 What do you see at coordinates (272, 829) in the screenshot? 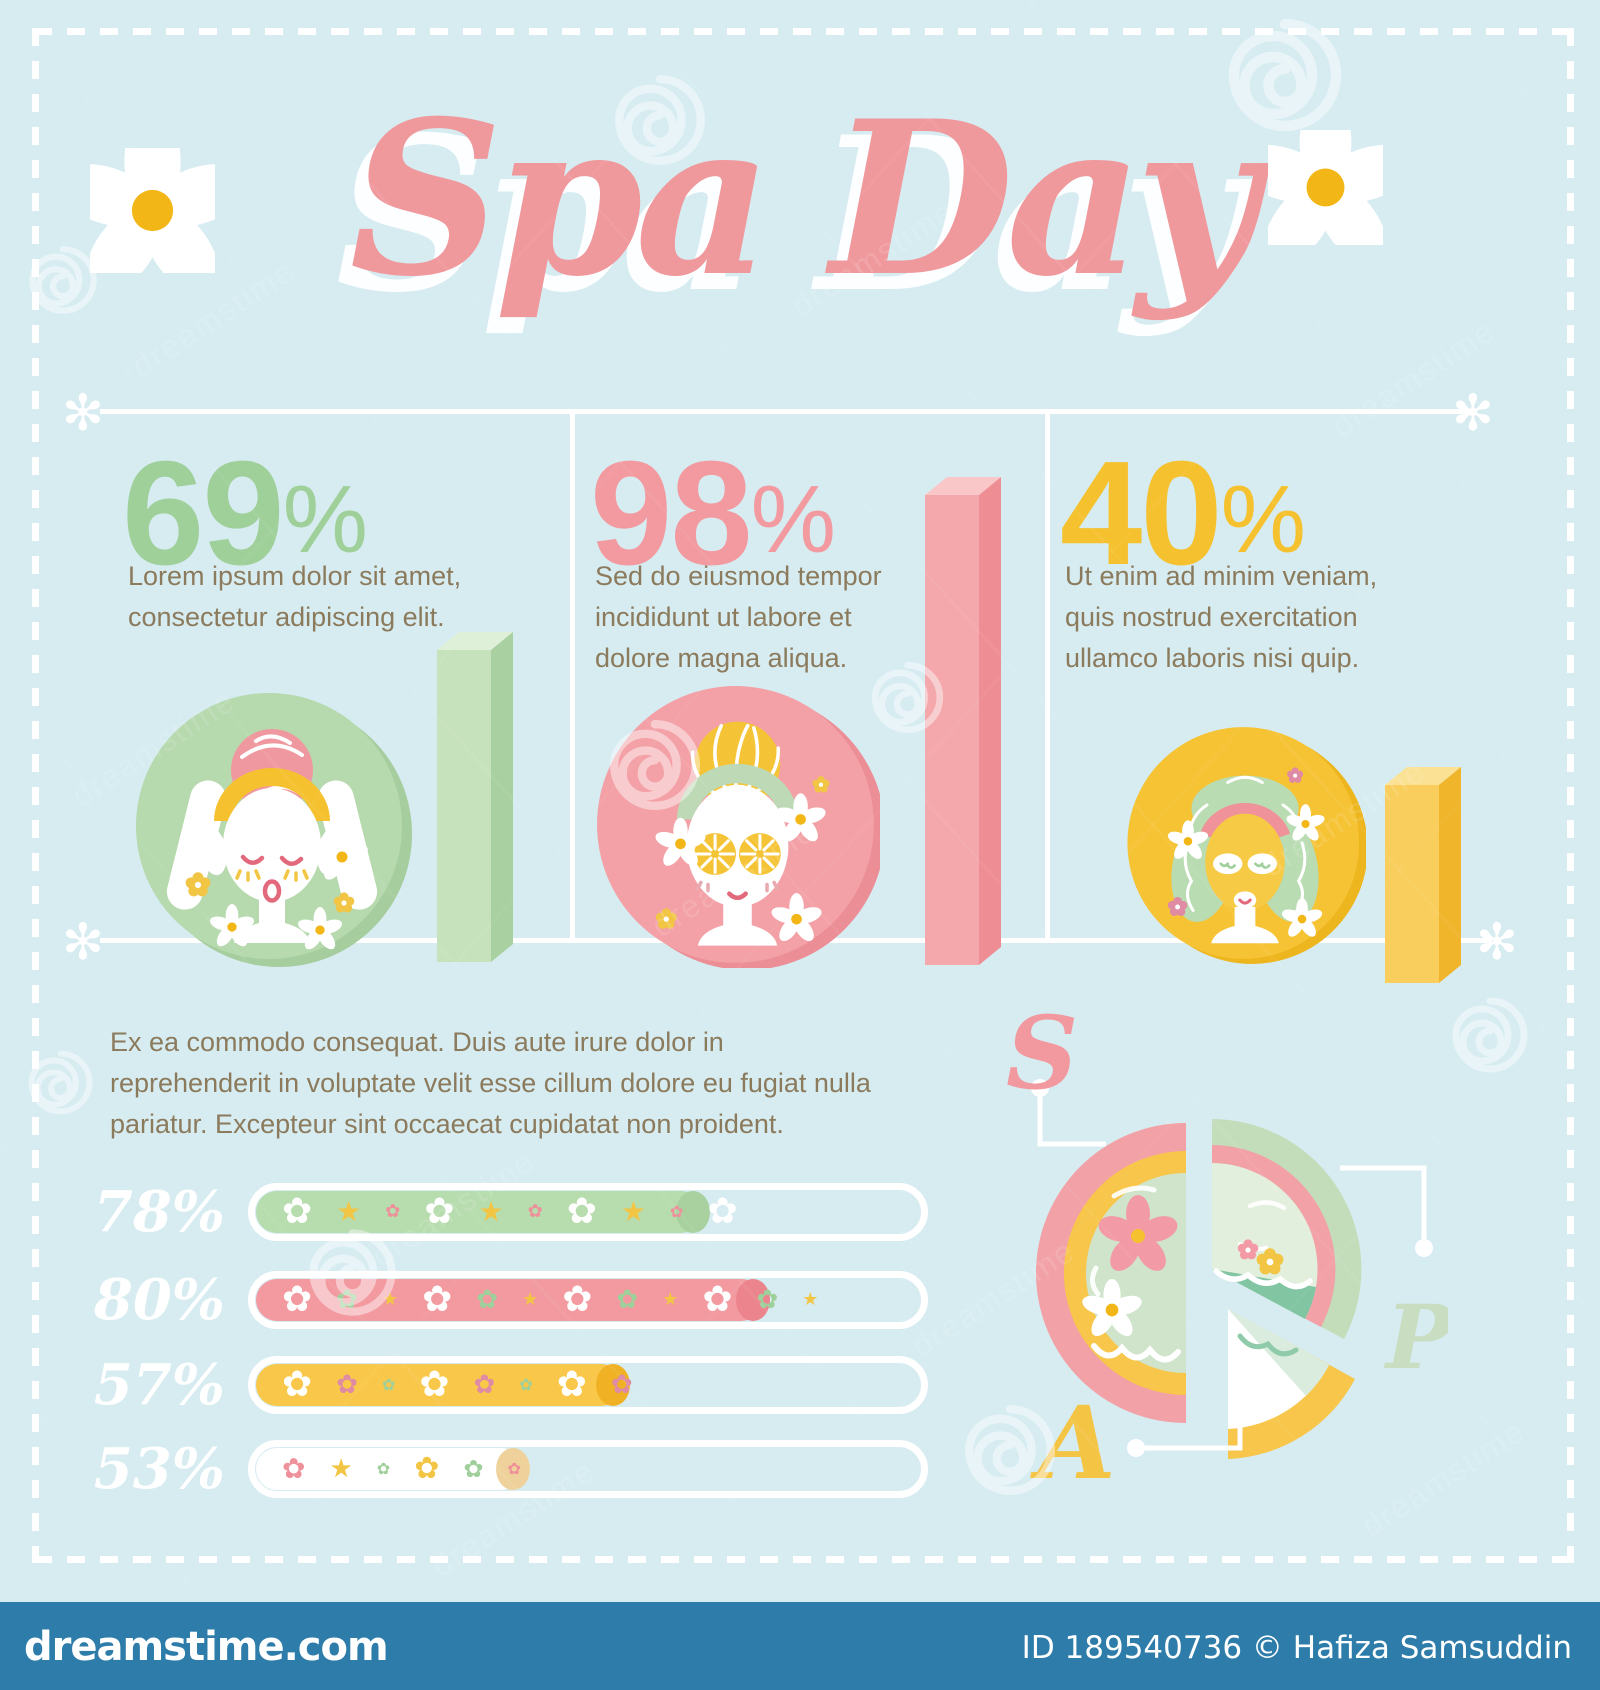
I see `massage-face-icon` at bounding box center [272, 829].